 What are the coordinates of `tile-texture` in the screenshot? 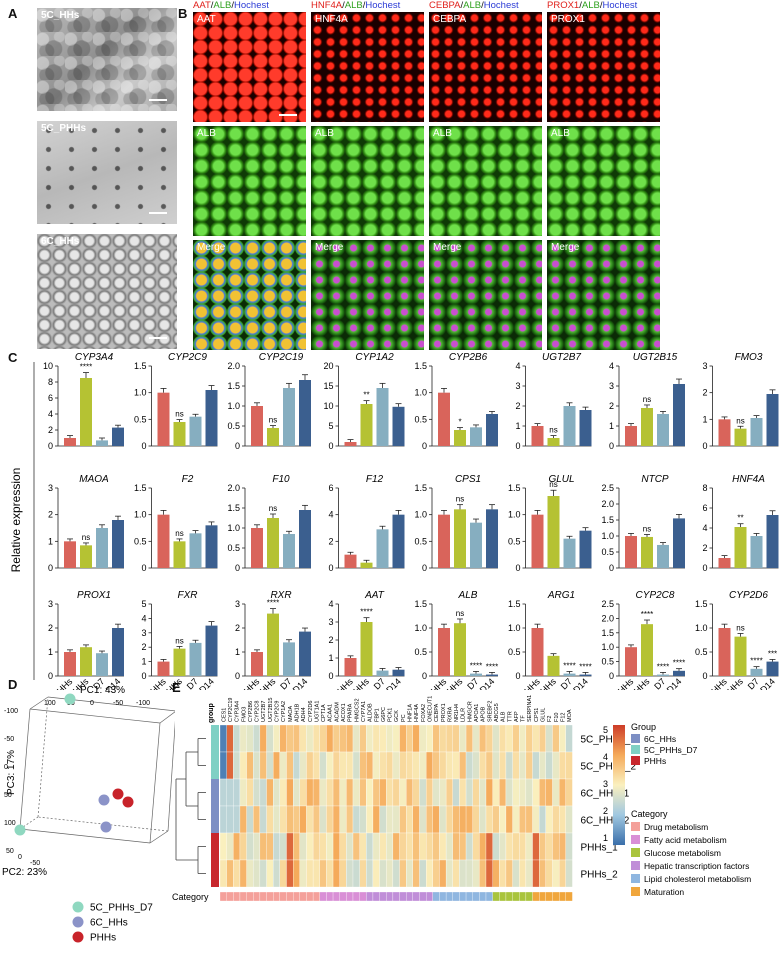 It's located at (485, 295).